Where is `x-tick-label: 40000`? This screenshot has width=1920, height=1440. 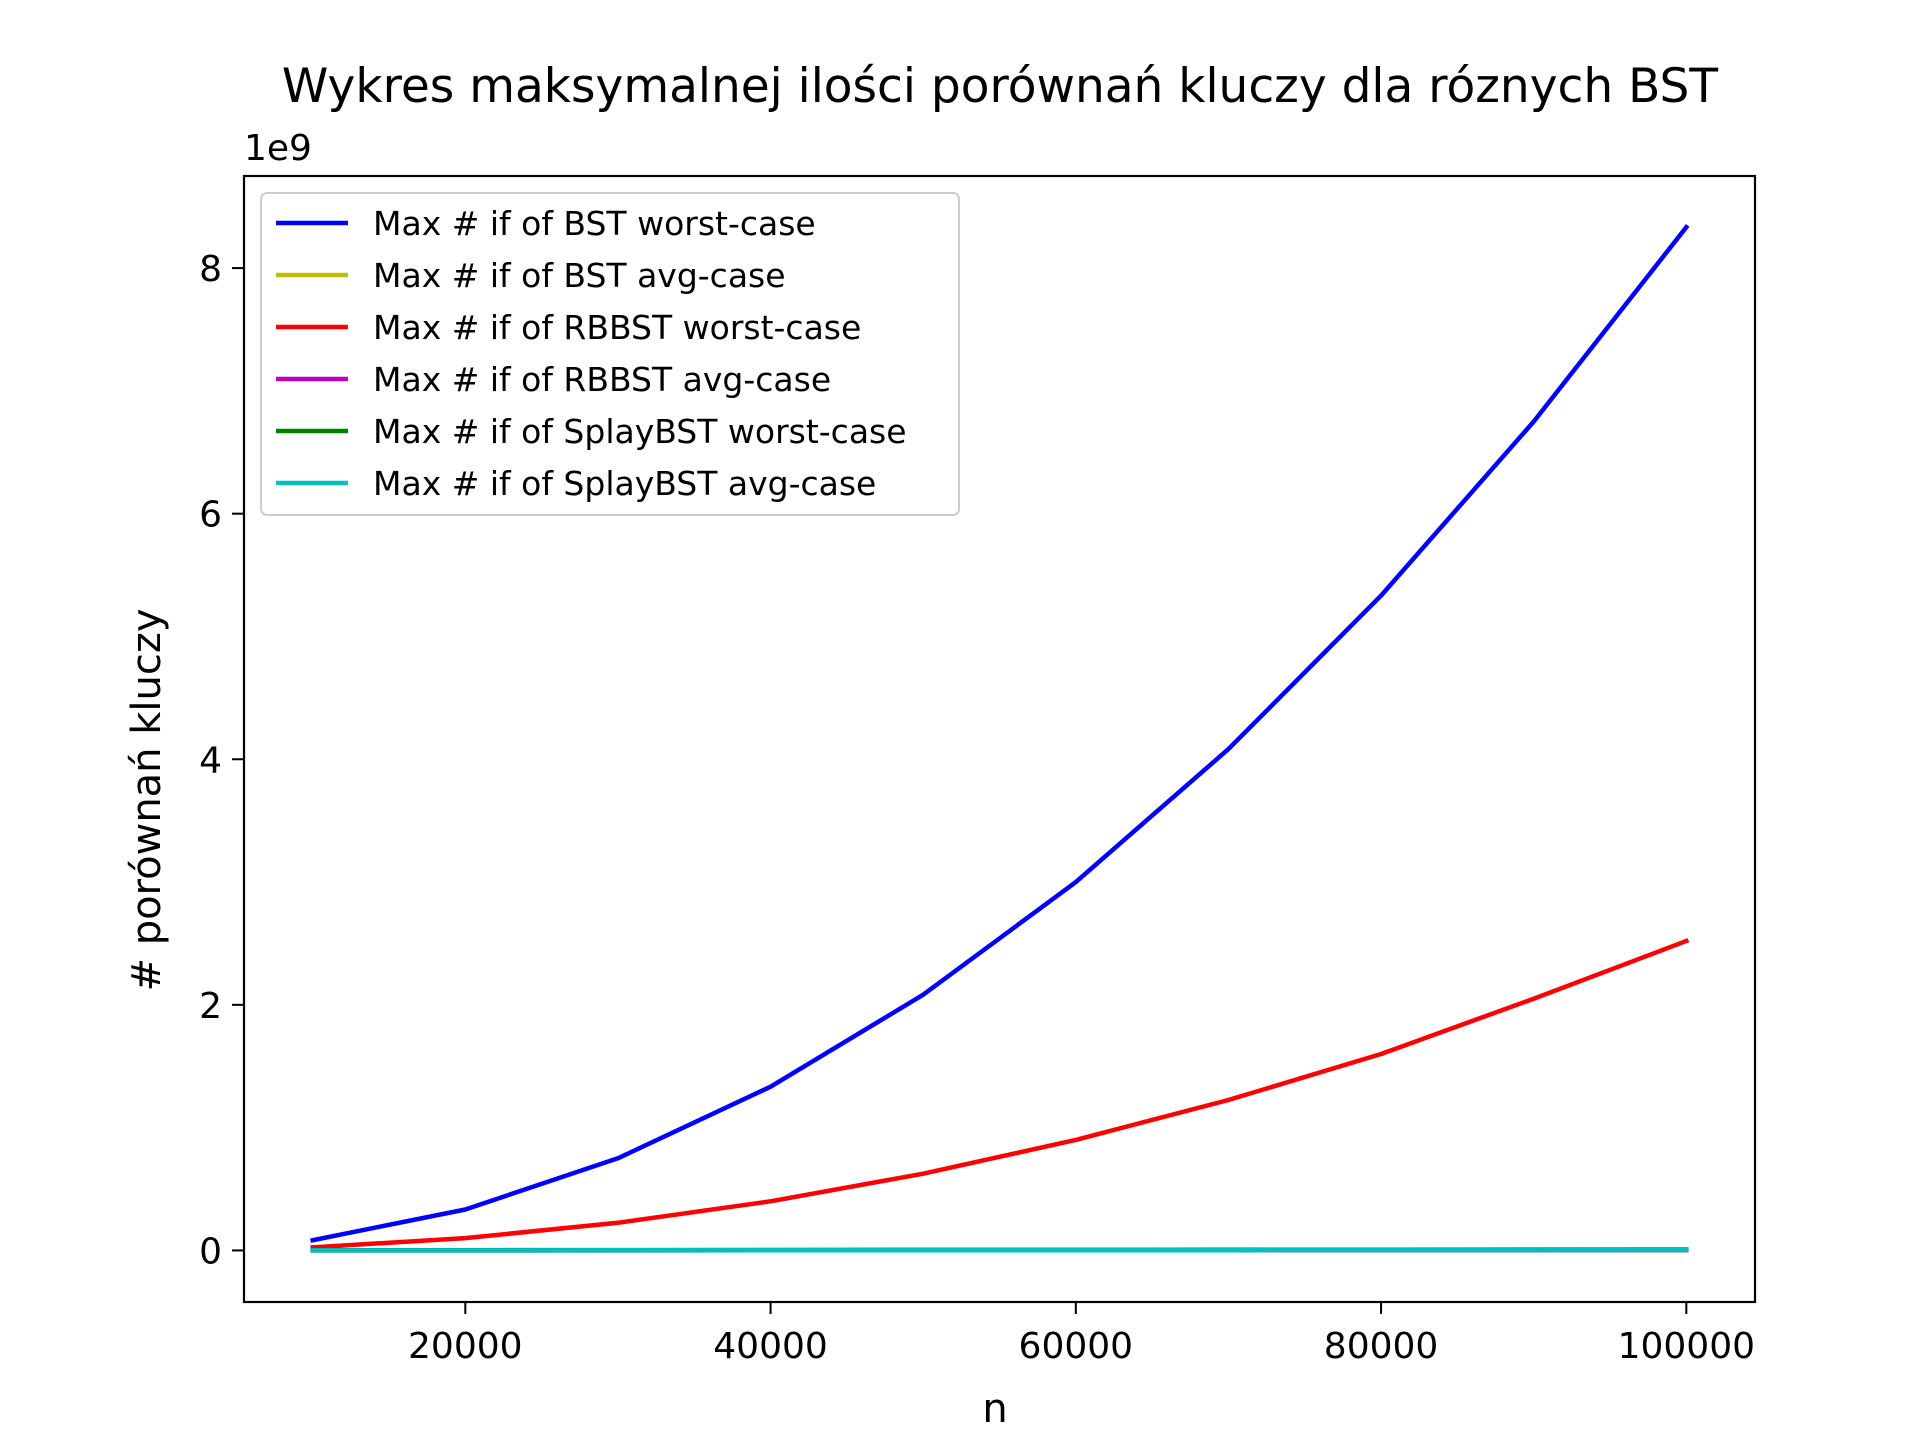
x-tick-label: 40000 is located at coordinates (770, 1346).